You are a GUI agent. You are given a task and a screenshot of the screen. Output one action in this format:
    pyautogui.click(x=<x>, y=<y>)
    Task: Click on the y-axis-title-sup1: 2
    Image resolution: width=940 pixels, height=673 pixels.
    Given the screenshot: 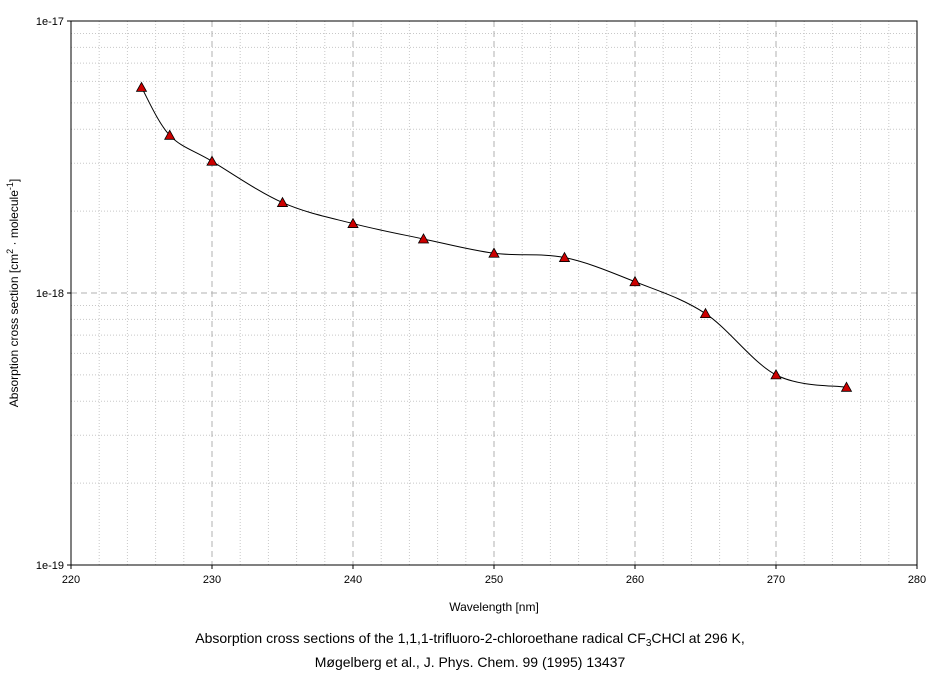 What is the action you would take?
    pyautogui.click(x=10, y=251)
    